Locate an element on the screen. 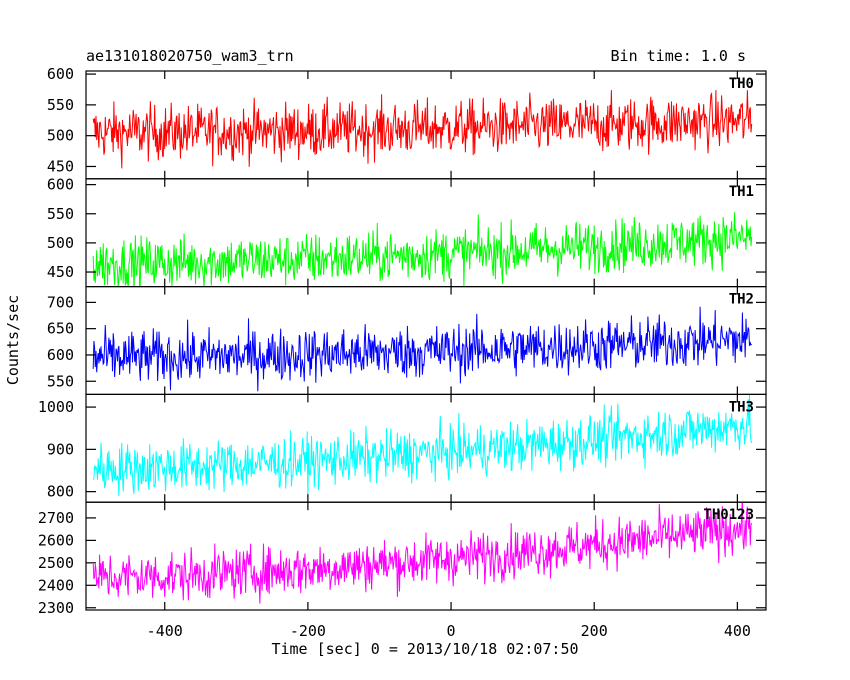 The width and height of the screenshot is (850, 680). series-line-th3 is located at coordinates (422, 447).